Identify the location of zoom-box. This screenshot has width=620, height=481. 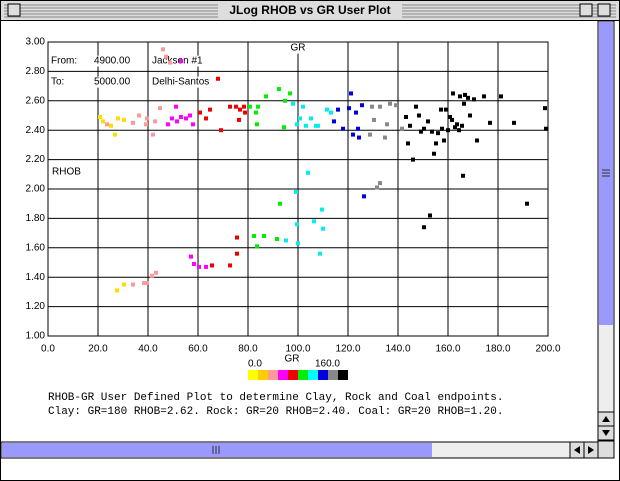
(586, 10).